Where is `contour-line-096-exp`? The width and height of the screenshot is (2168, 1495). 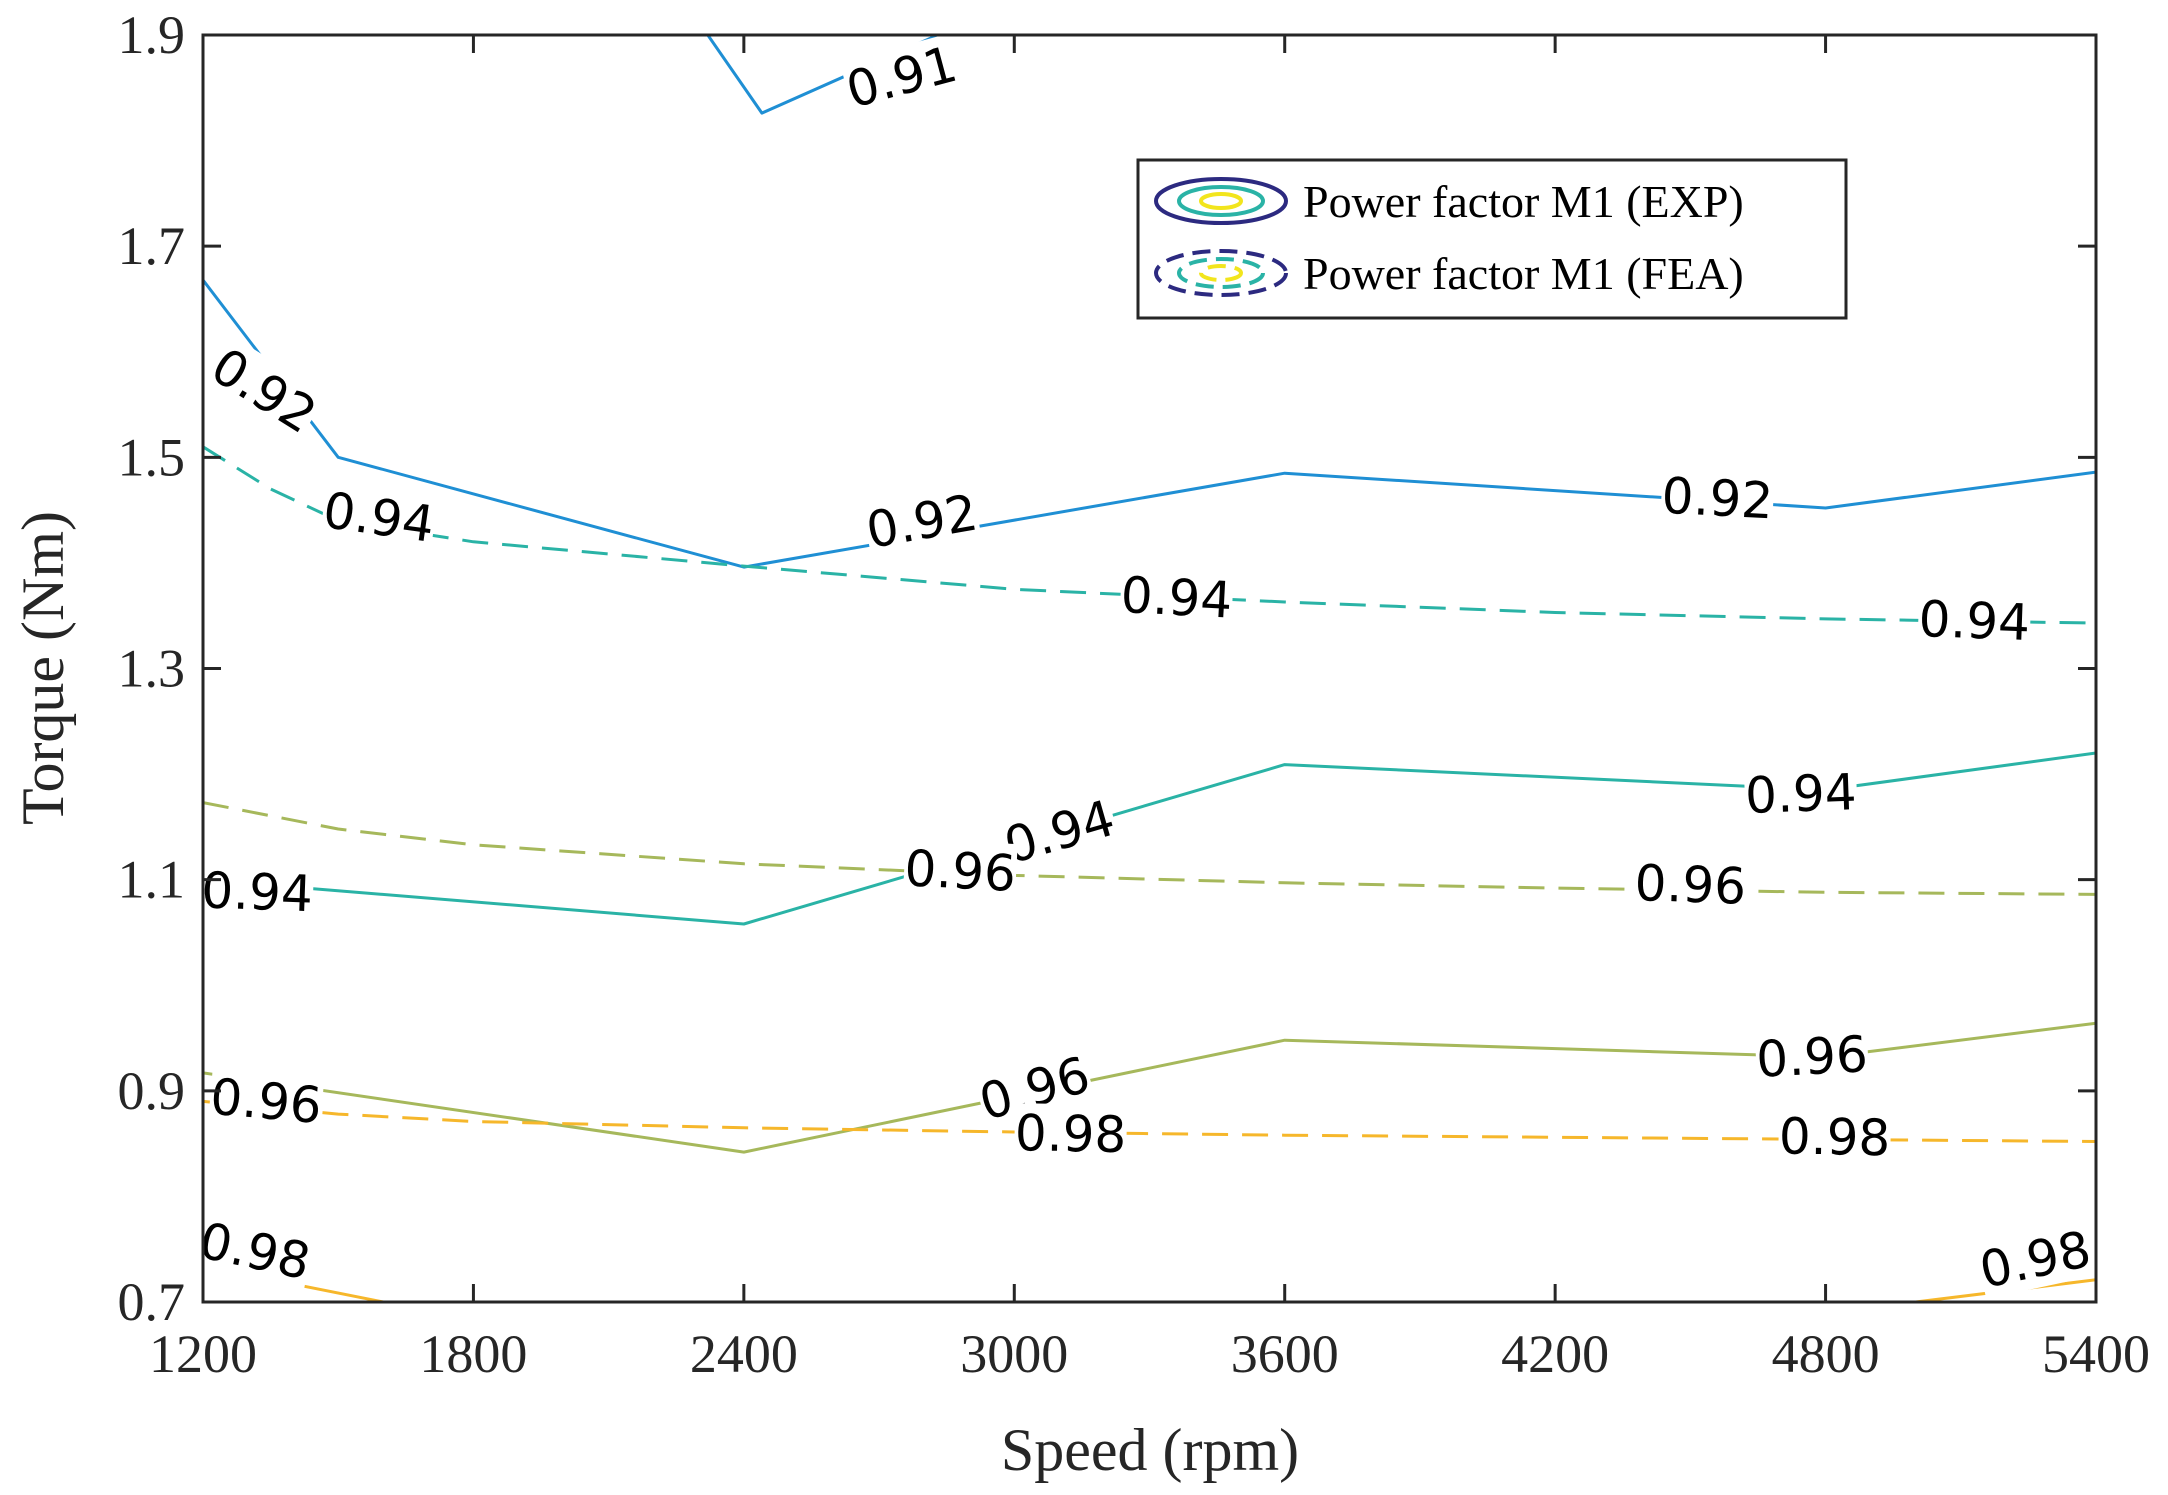 contour-line-096-exp is located at coordinates (1149, 1087).